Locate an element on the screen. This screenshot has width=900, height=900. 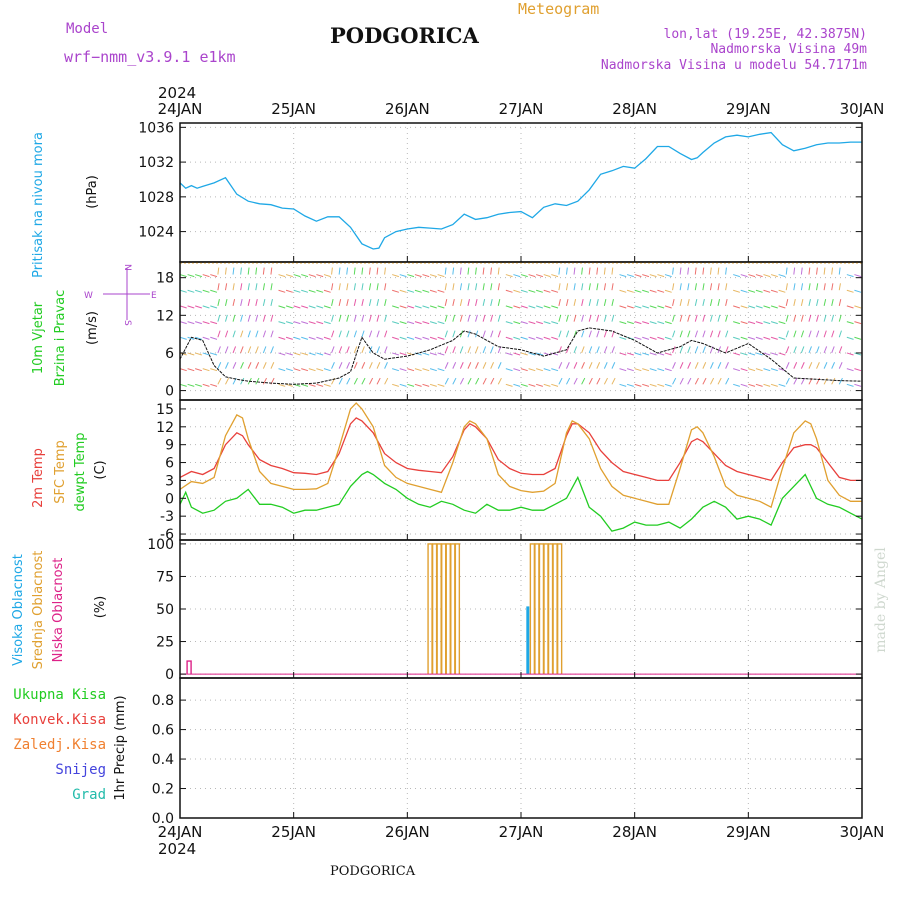
ytick-label: 1032 is located at coordinates (156, 163).